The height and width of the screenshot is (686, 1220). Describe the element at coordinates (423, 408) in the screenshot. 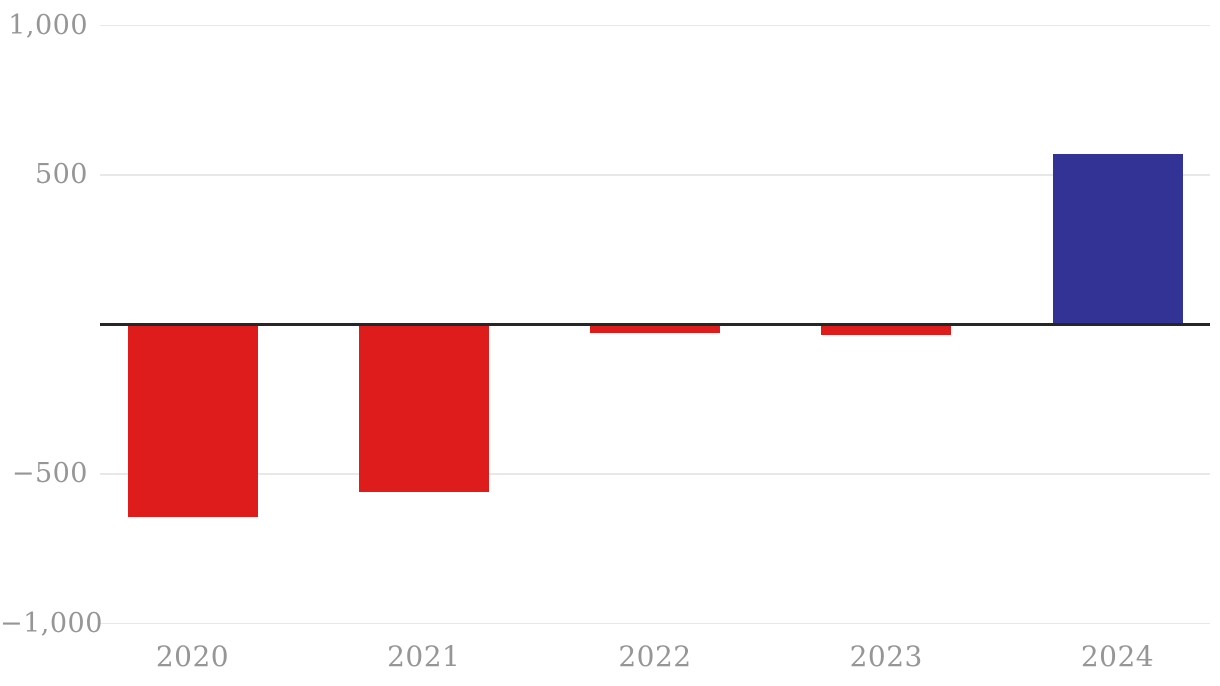

I see `bar-2021` at that location.